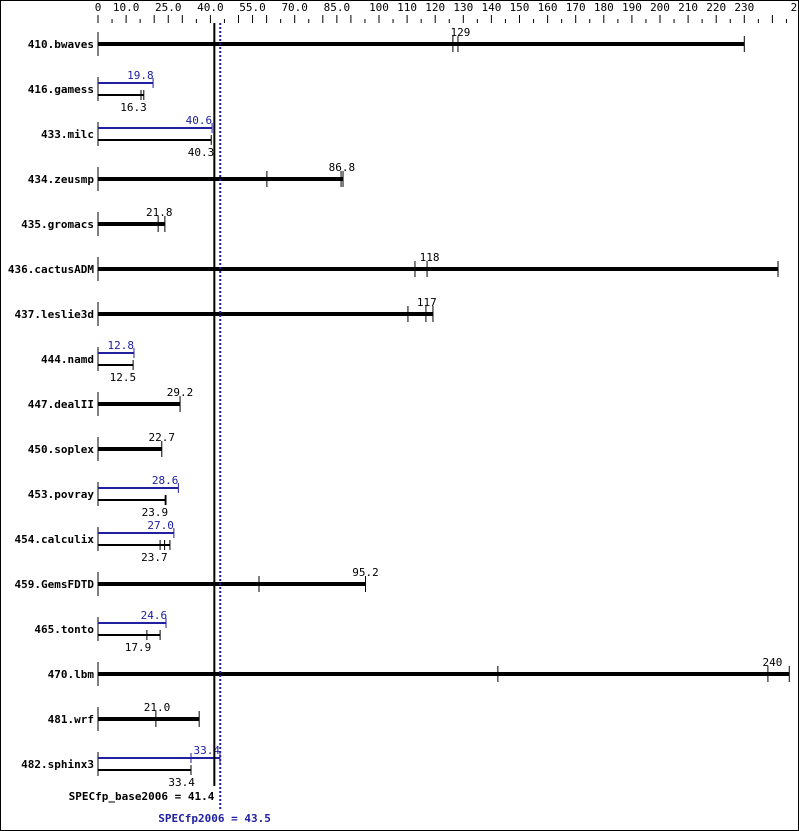  Describe the element at coordinates (120, 345) in the screenshot. I see `peak-value-label: 12.8` at that location.